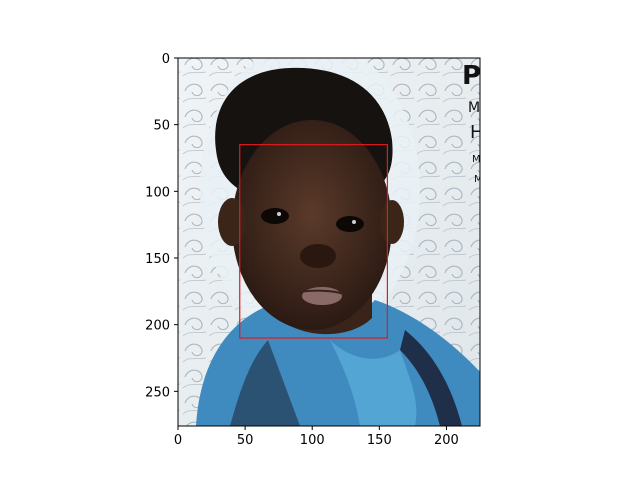  What do you see at coordinates (157, 392) in the screenshot?
I see `y-tick-label: 250` at bounding box center [157, 392].